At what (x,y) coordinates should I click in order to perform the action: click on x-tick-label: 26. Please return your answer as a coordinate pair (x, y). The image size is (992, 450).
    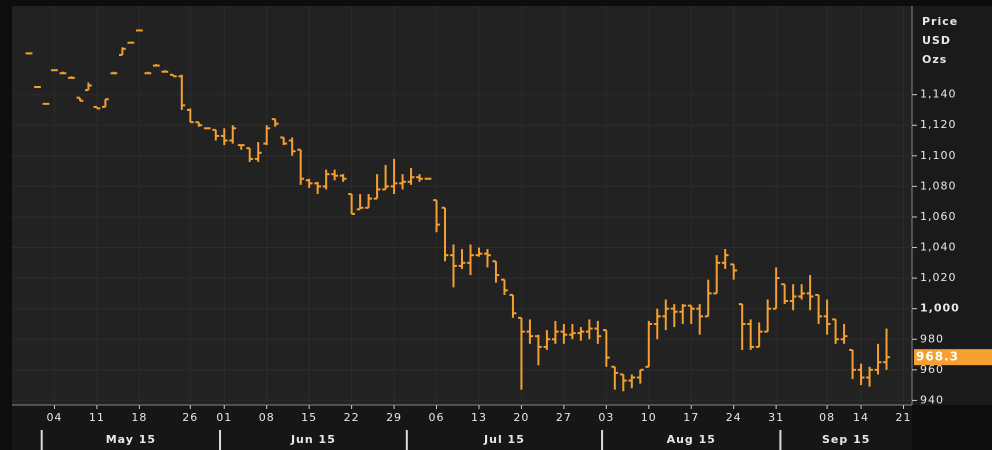
    Looking at the image, I should click on (190, 417).